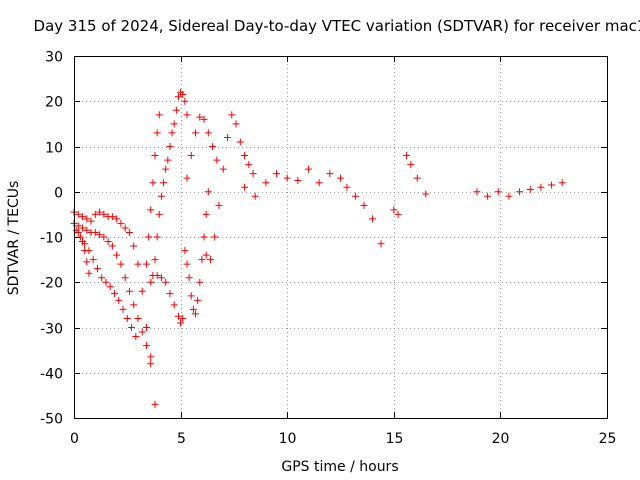 The image size is (640, 480). What do you see at coordinates (288, 439) in the screenshot?
I see `x-tick-label: 10` at bounding box center [288, 439].